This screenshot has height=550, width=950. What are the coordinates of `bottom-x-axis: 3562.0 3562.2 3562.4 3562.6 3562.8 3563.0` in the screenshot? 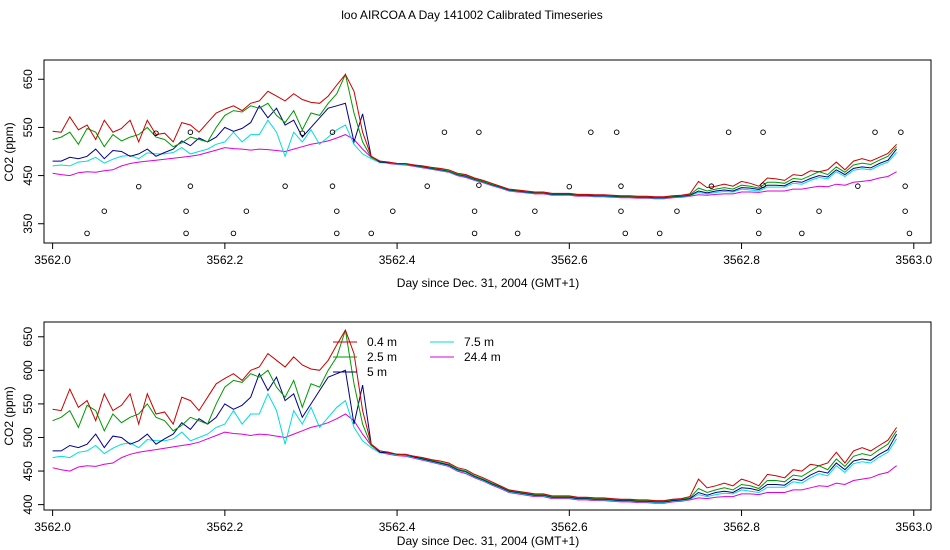 It's located at (483, 522).